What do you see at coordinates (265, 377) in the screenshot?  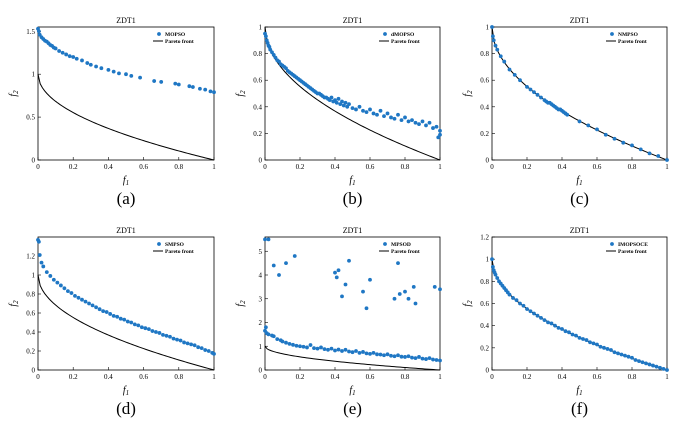 I see `x-tick-label: 0` at bounding box center [265, 377].